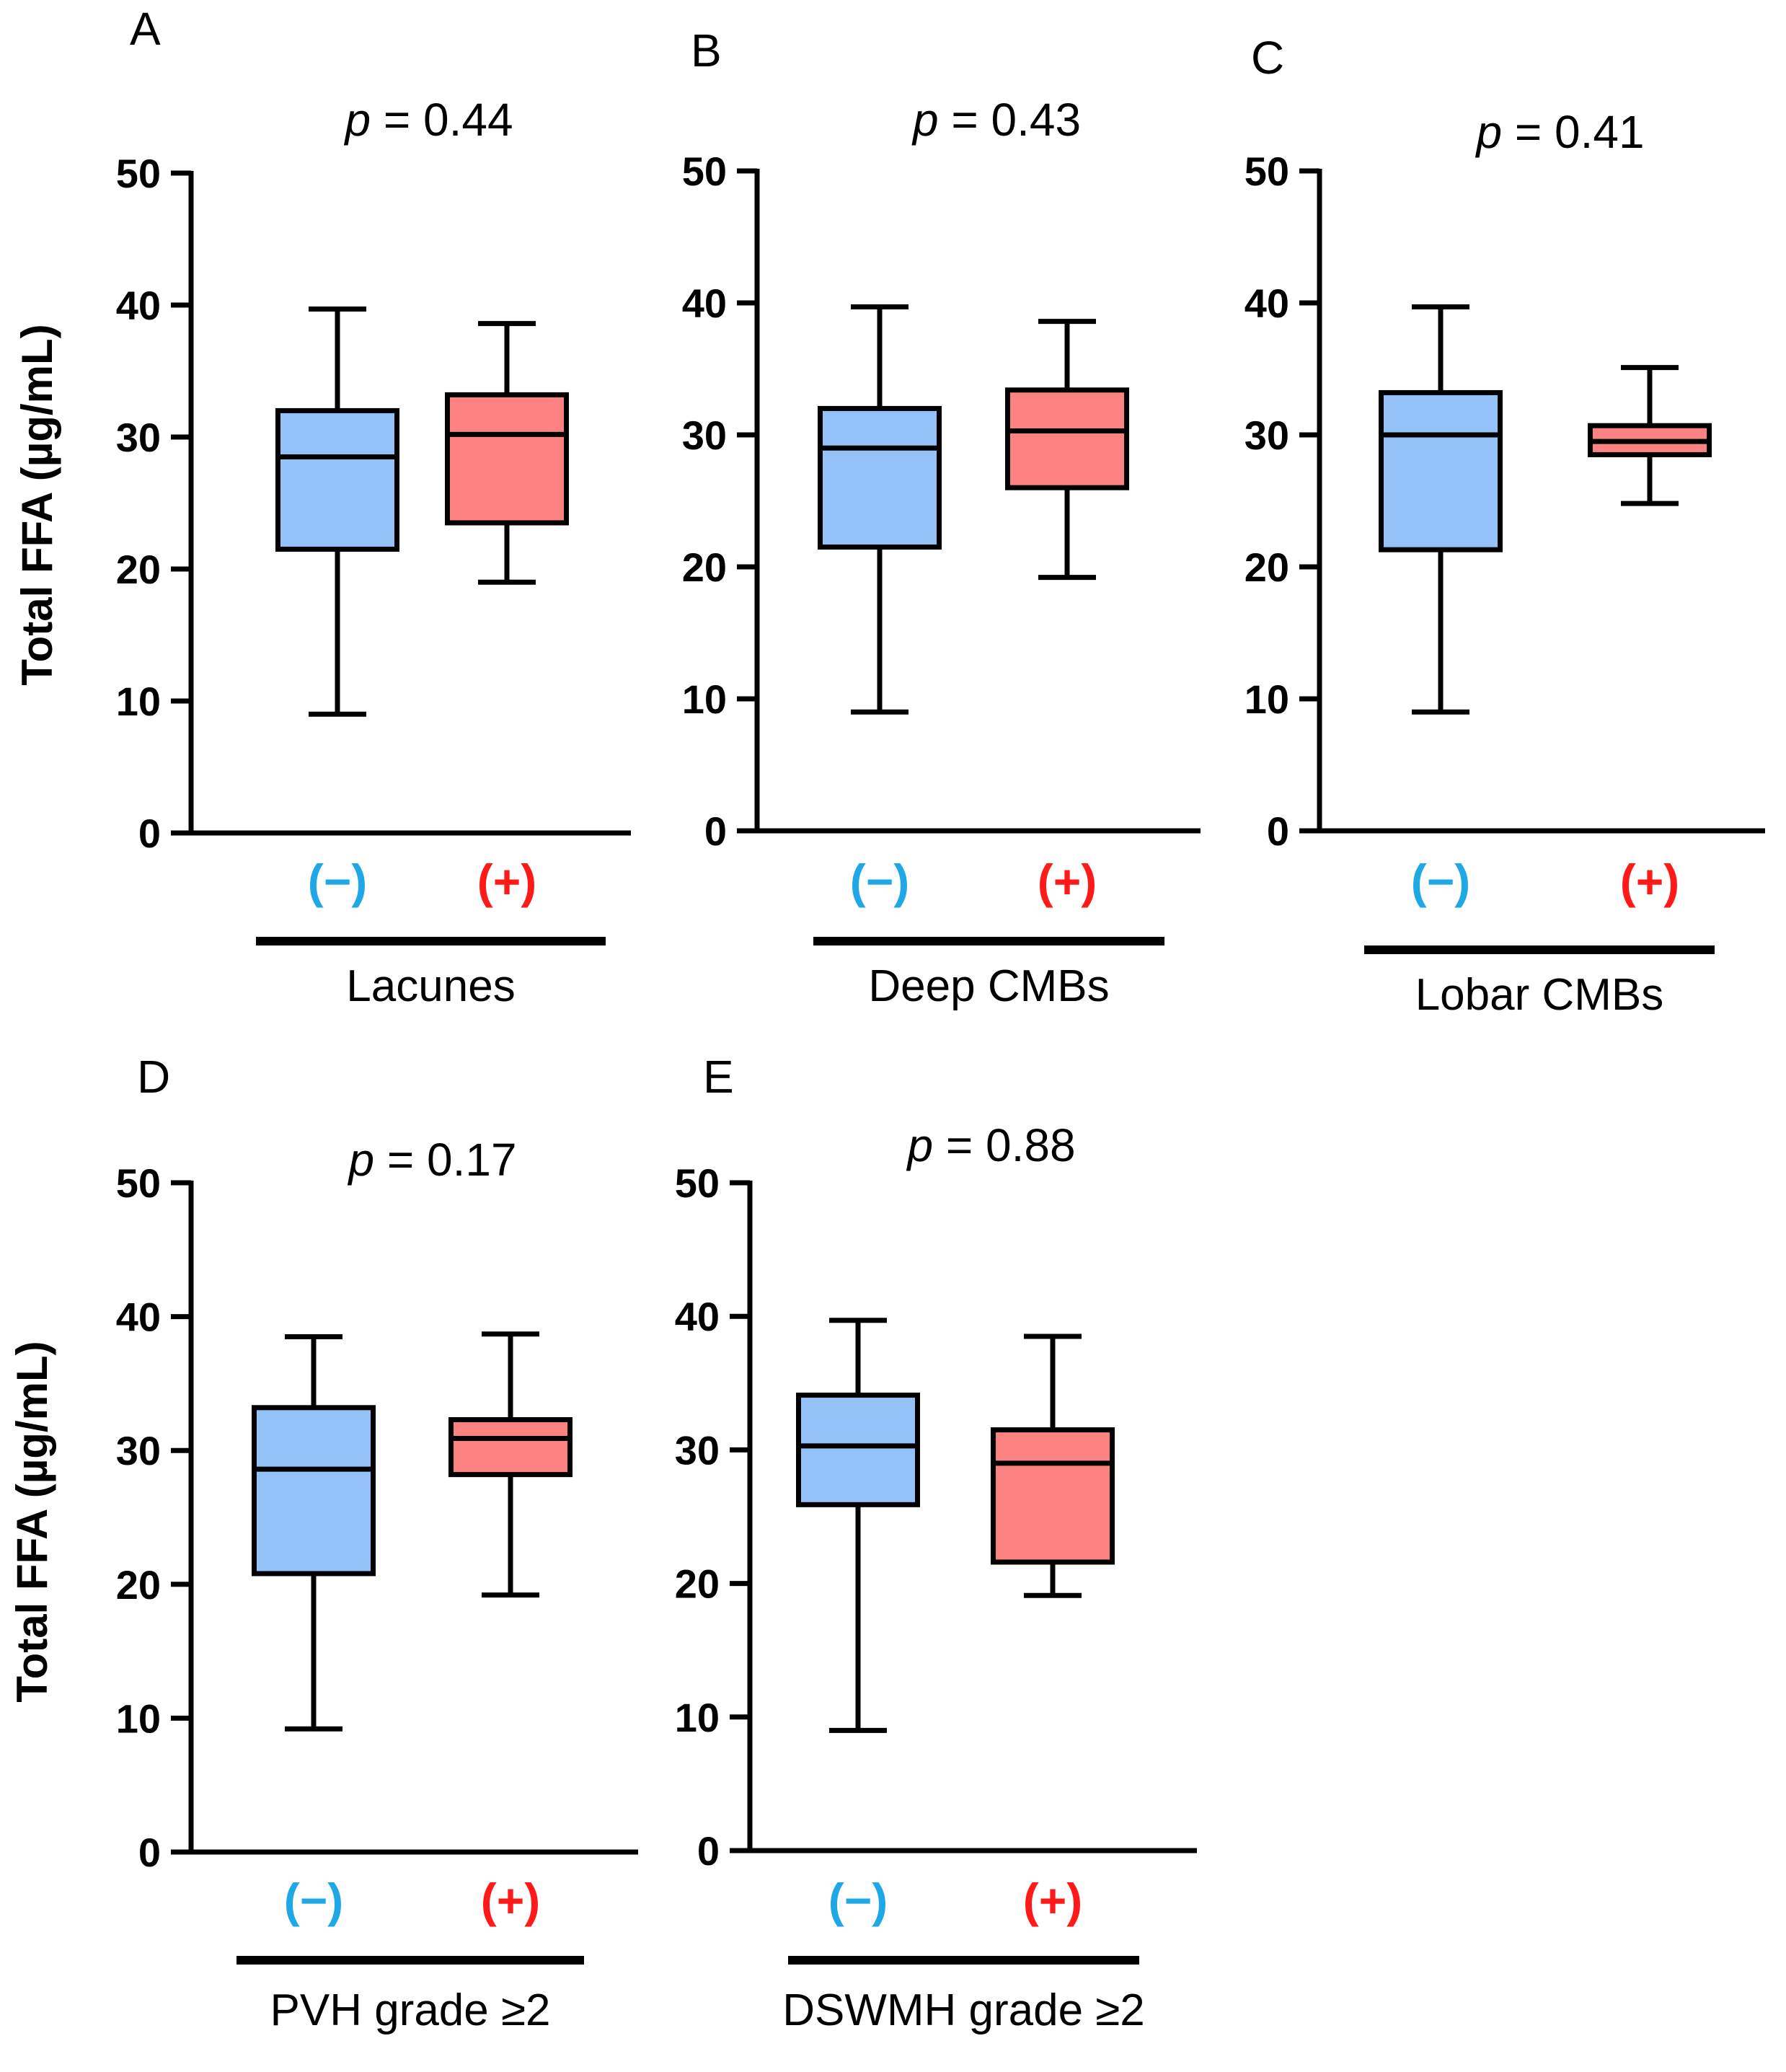 The height and width of the screenshot is (2072, 1786). What do you see at coordinates (718, 1077) in the screenshot?
I see `panel-letter: E` at bounding box center [718, 1077].